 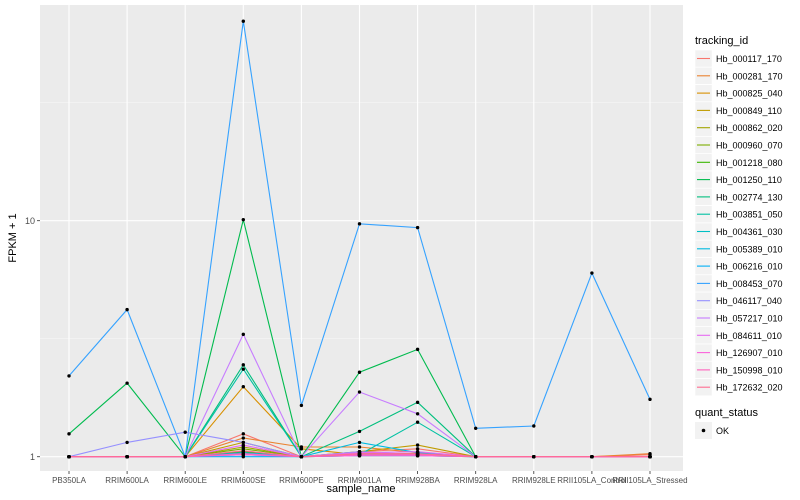 I want to click on x-tick-label: RRIM901LA, so click(x=360, y=480).